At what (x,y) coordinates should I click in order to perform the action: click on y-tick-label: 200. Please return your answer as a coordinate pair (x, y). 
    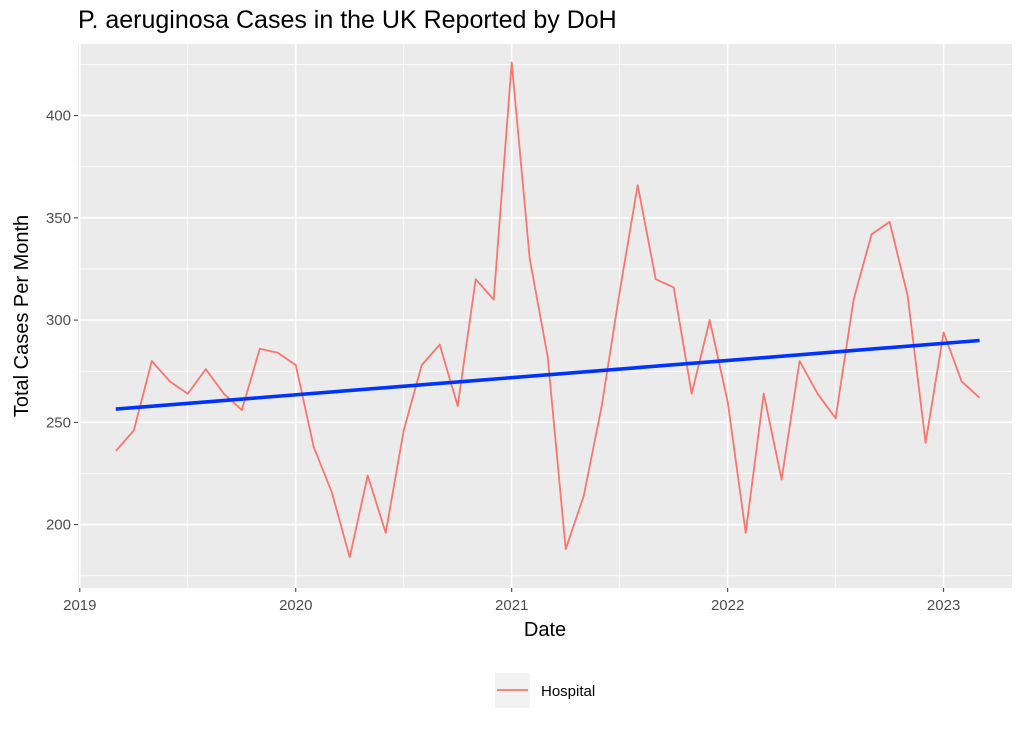
    Looking at the image, I should click on (58, 525).